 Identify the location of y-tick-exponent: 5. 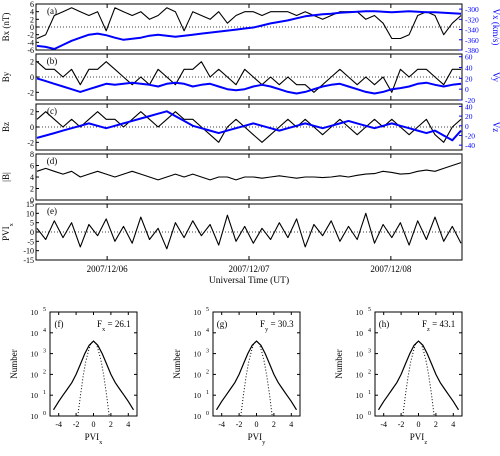
(369, 310).